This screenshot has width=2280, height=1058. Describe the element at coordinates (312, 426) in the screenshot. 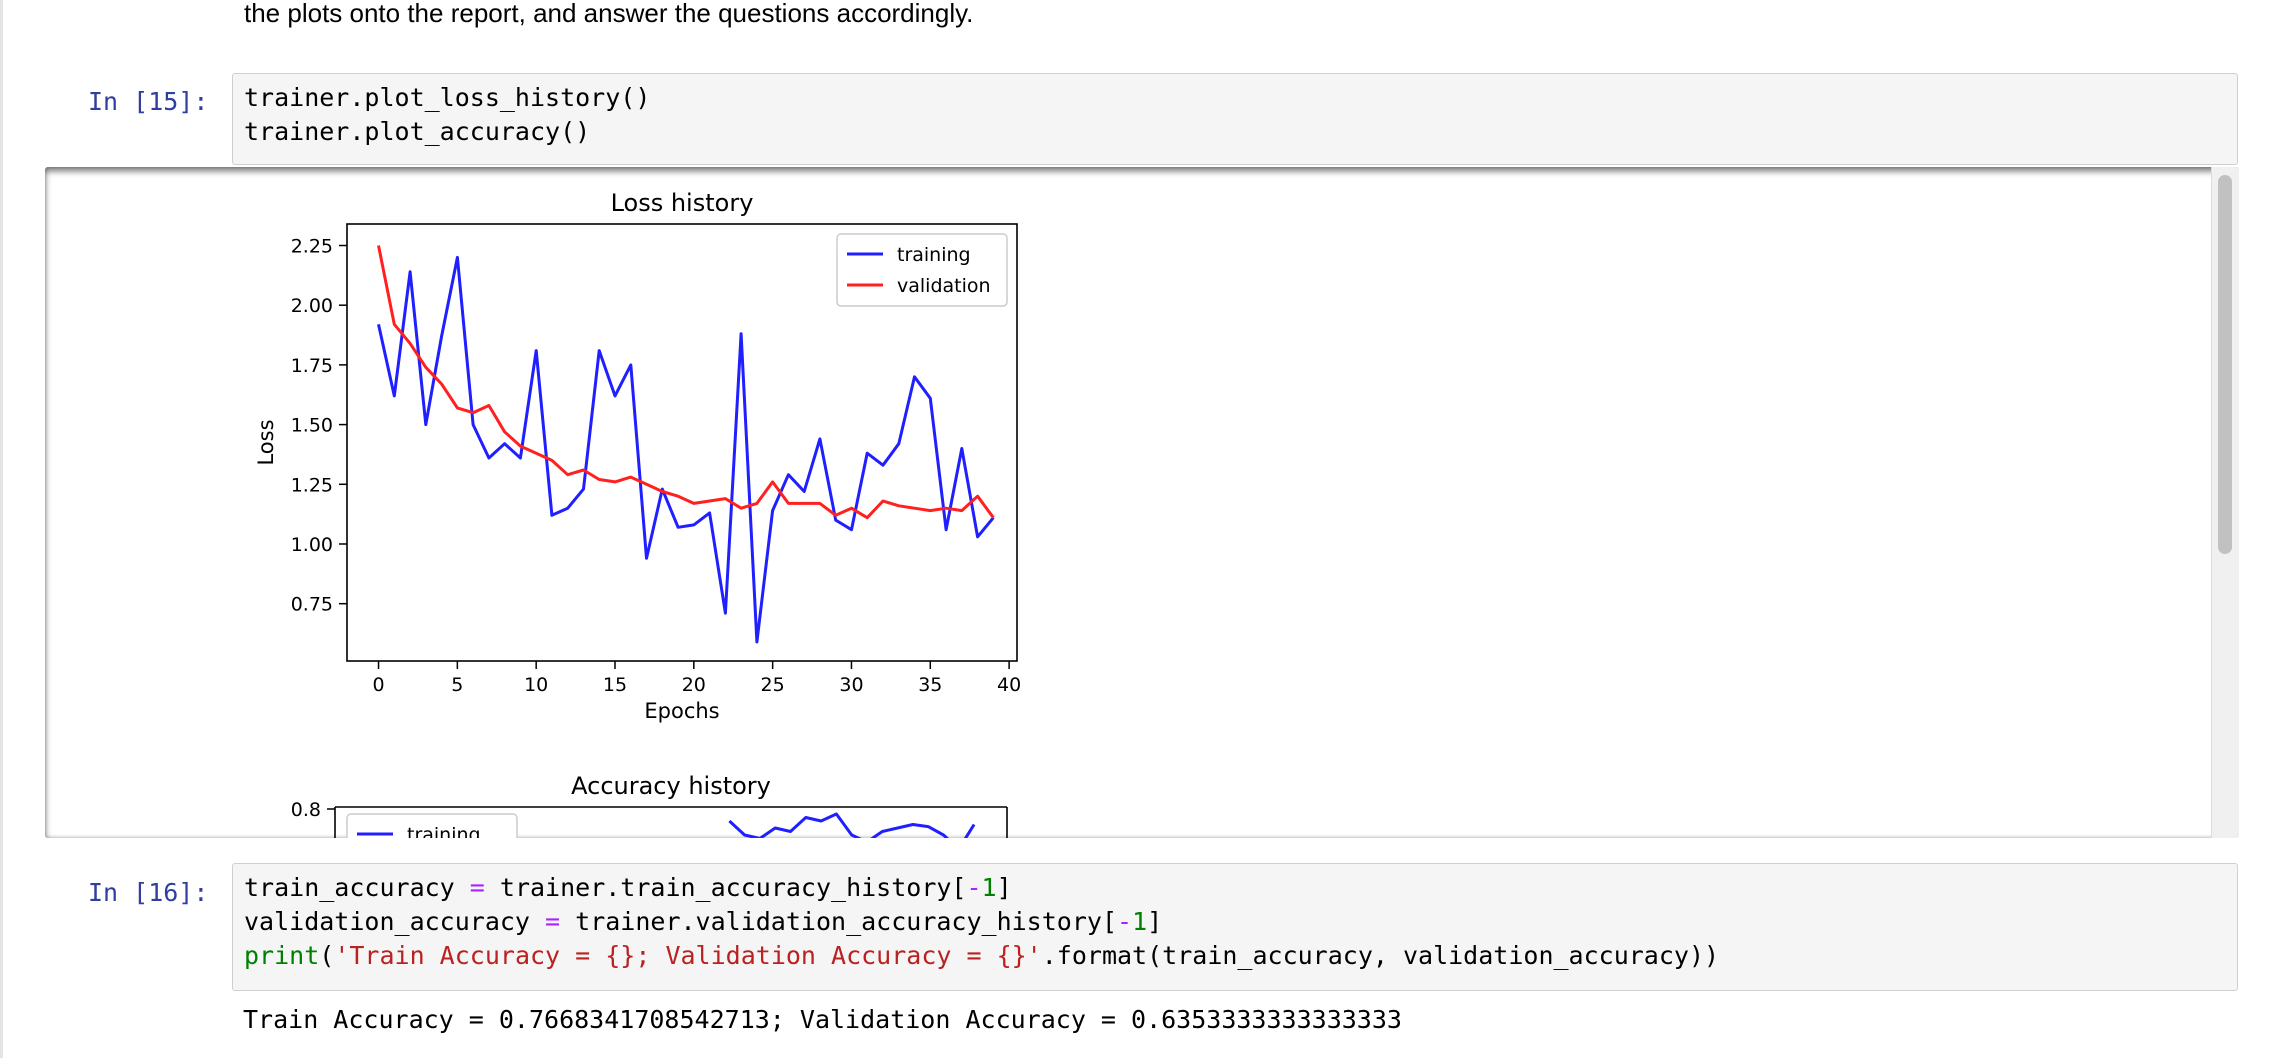

I see `y-tick-label: 1.50` at that location.